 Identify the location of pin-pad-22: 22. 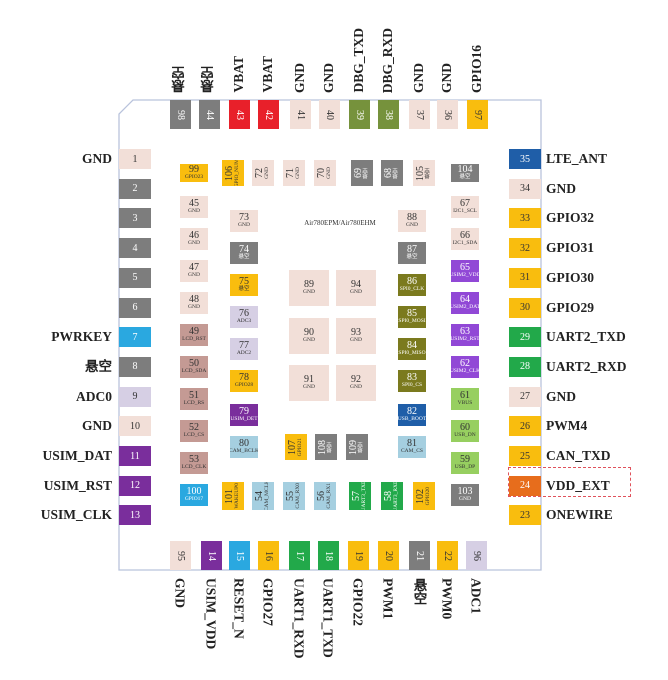
(447, 555).